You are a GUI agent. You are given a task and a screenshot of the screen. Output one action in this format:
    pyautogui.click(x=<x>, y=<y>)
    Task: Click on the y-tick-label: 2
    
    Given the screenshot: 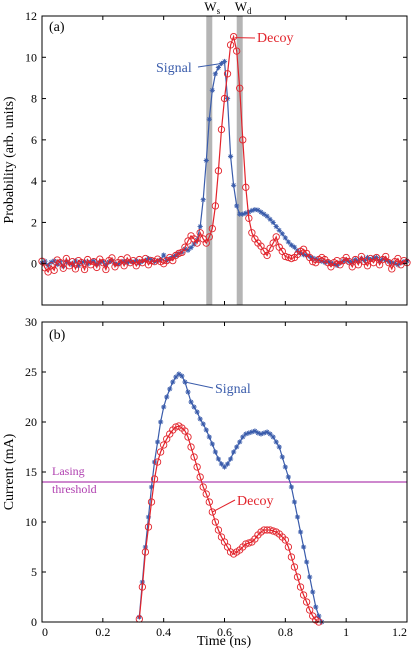 What is the action you would take?
    pyautogui.click(x=34, y=222)
    